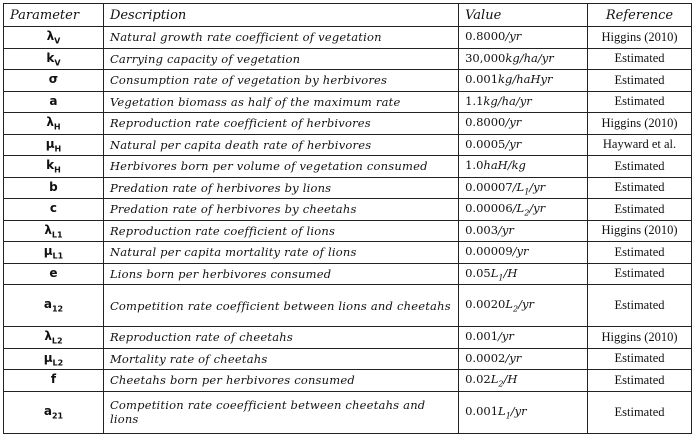 The image size is (693, 434). Describe the element at coordinates (489, 251) in the screenshot. I see `value-number: 0.00009` at that location.